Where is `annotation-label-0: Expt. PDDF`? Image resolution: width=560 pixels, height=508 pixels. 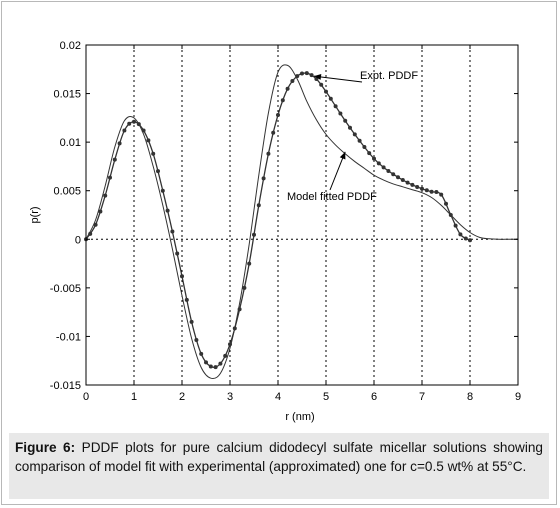 annotation-label-0: Expt. PDDF is located at coordinates (389, 76).